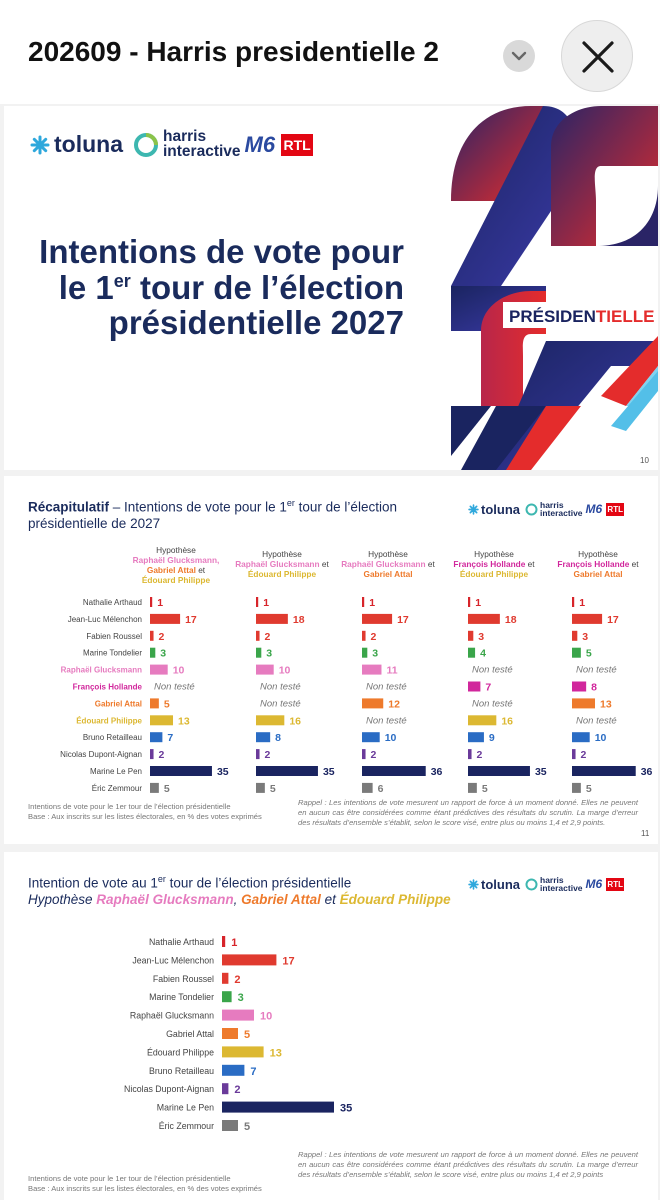  What do you see at coordinates (394, 704) in the screenshot?
I see `bar-value-label: 12` at bounding box center [394, 704].